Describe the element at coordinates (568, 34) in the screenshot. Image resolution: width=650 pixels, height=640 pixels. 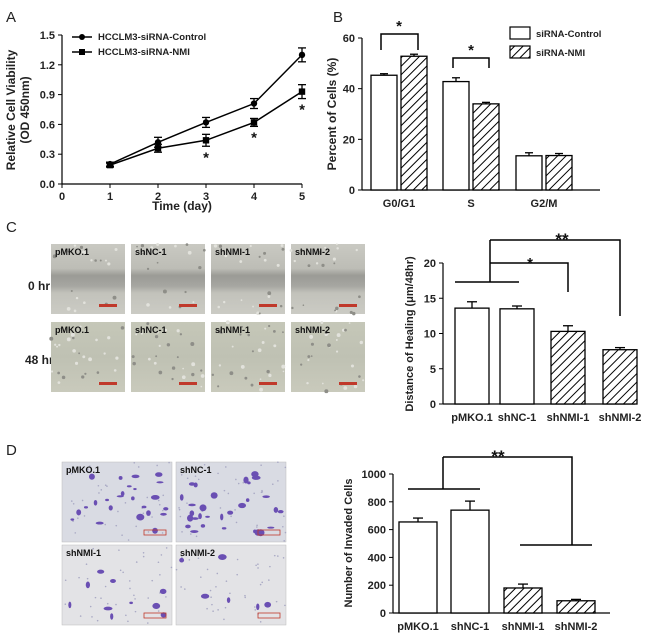
I see `chart-b-legend-control: siRNA-Control` at that location.